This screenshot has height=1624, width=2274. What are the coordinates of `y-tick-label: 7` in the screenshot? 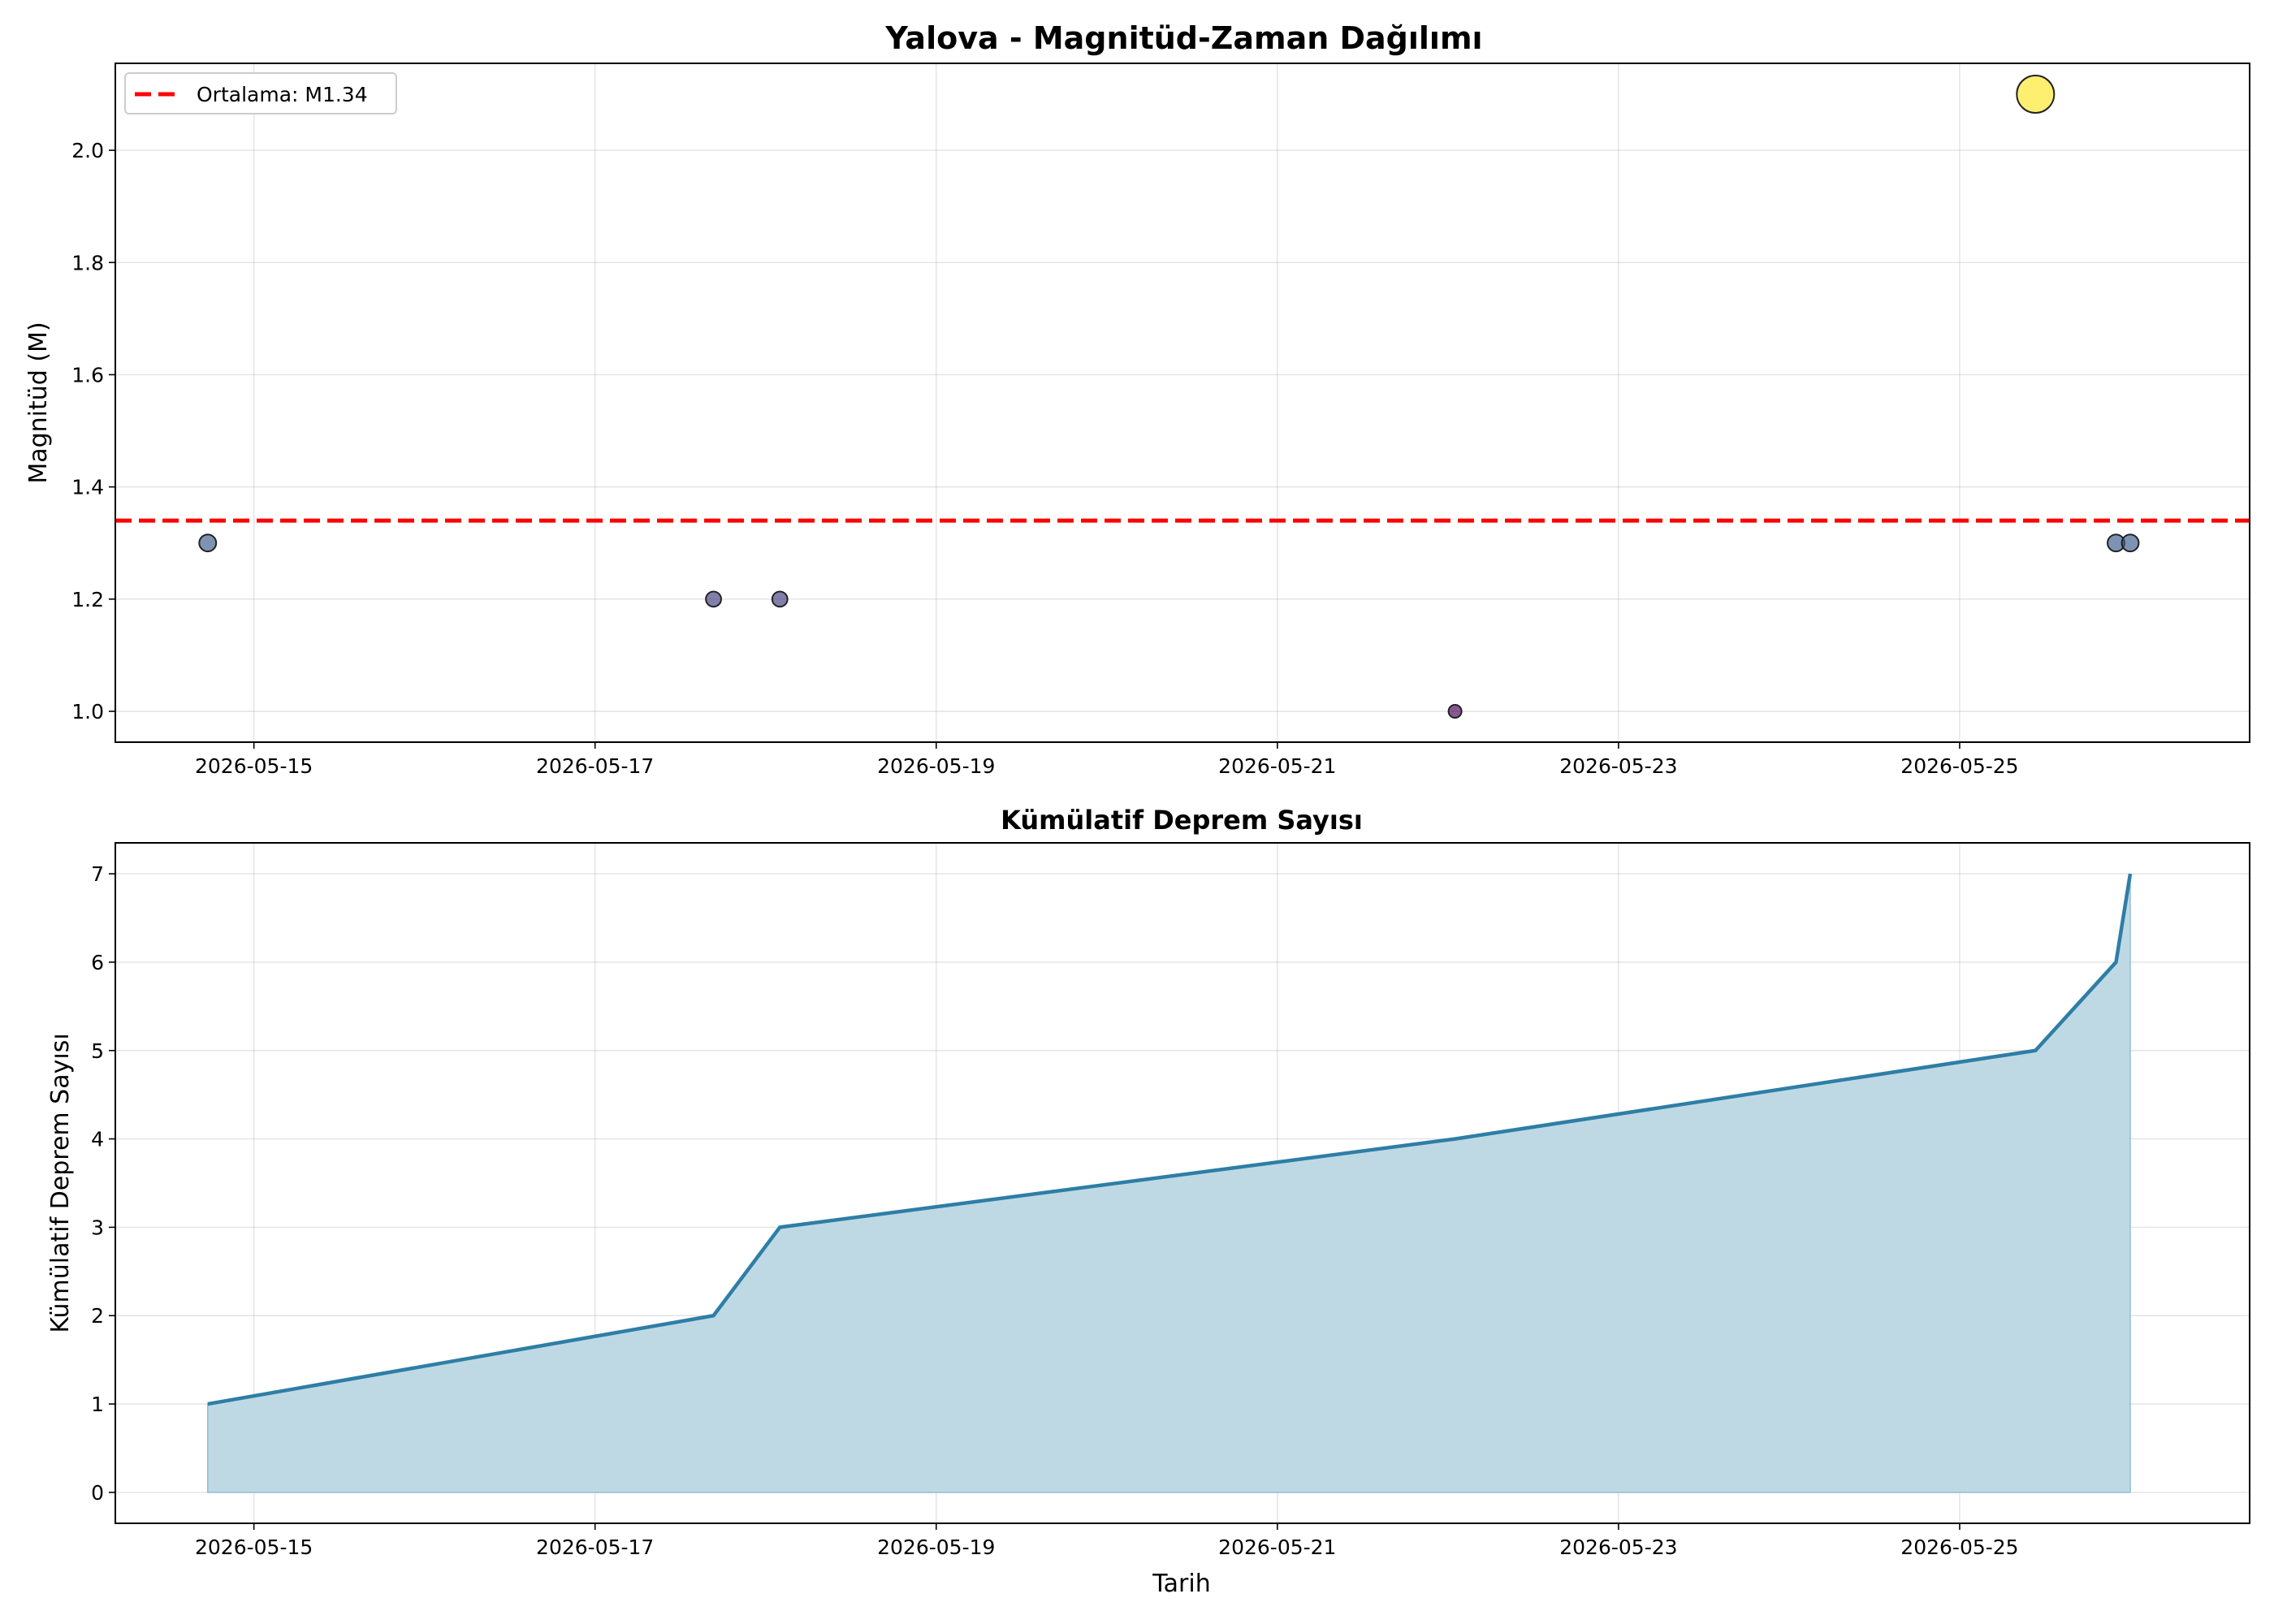 It's located at (97, 874).